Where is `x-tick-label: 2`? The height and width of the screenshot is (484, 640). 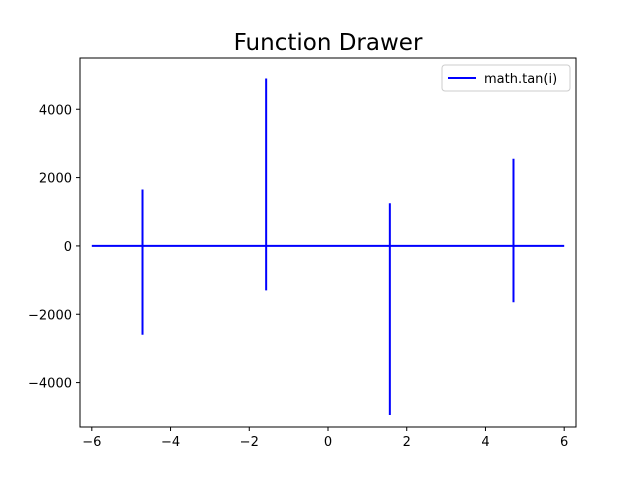 x-tick-label: 2 is located at coordinates (407, 442).